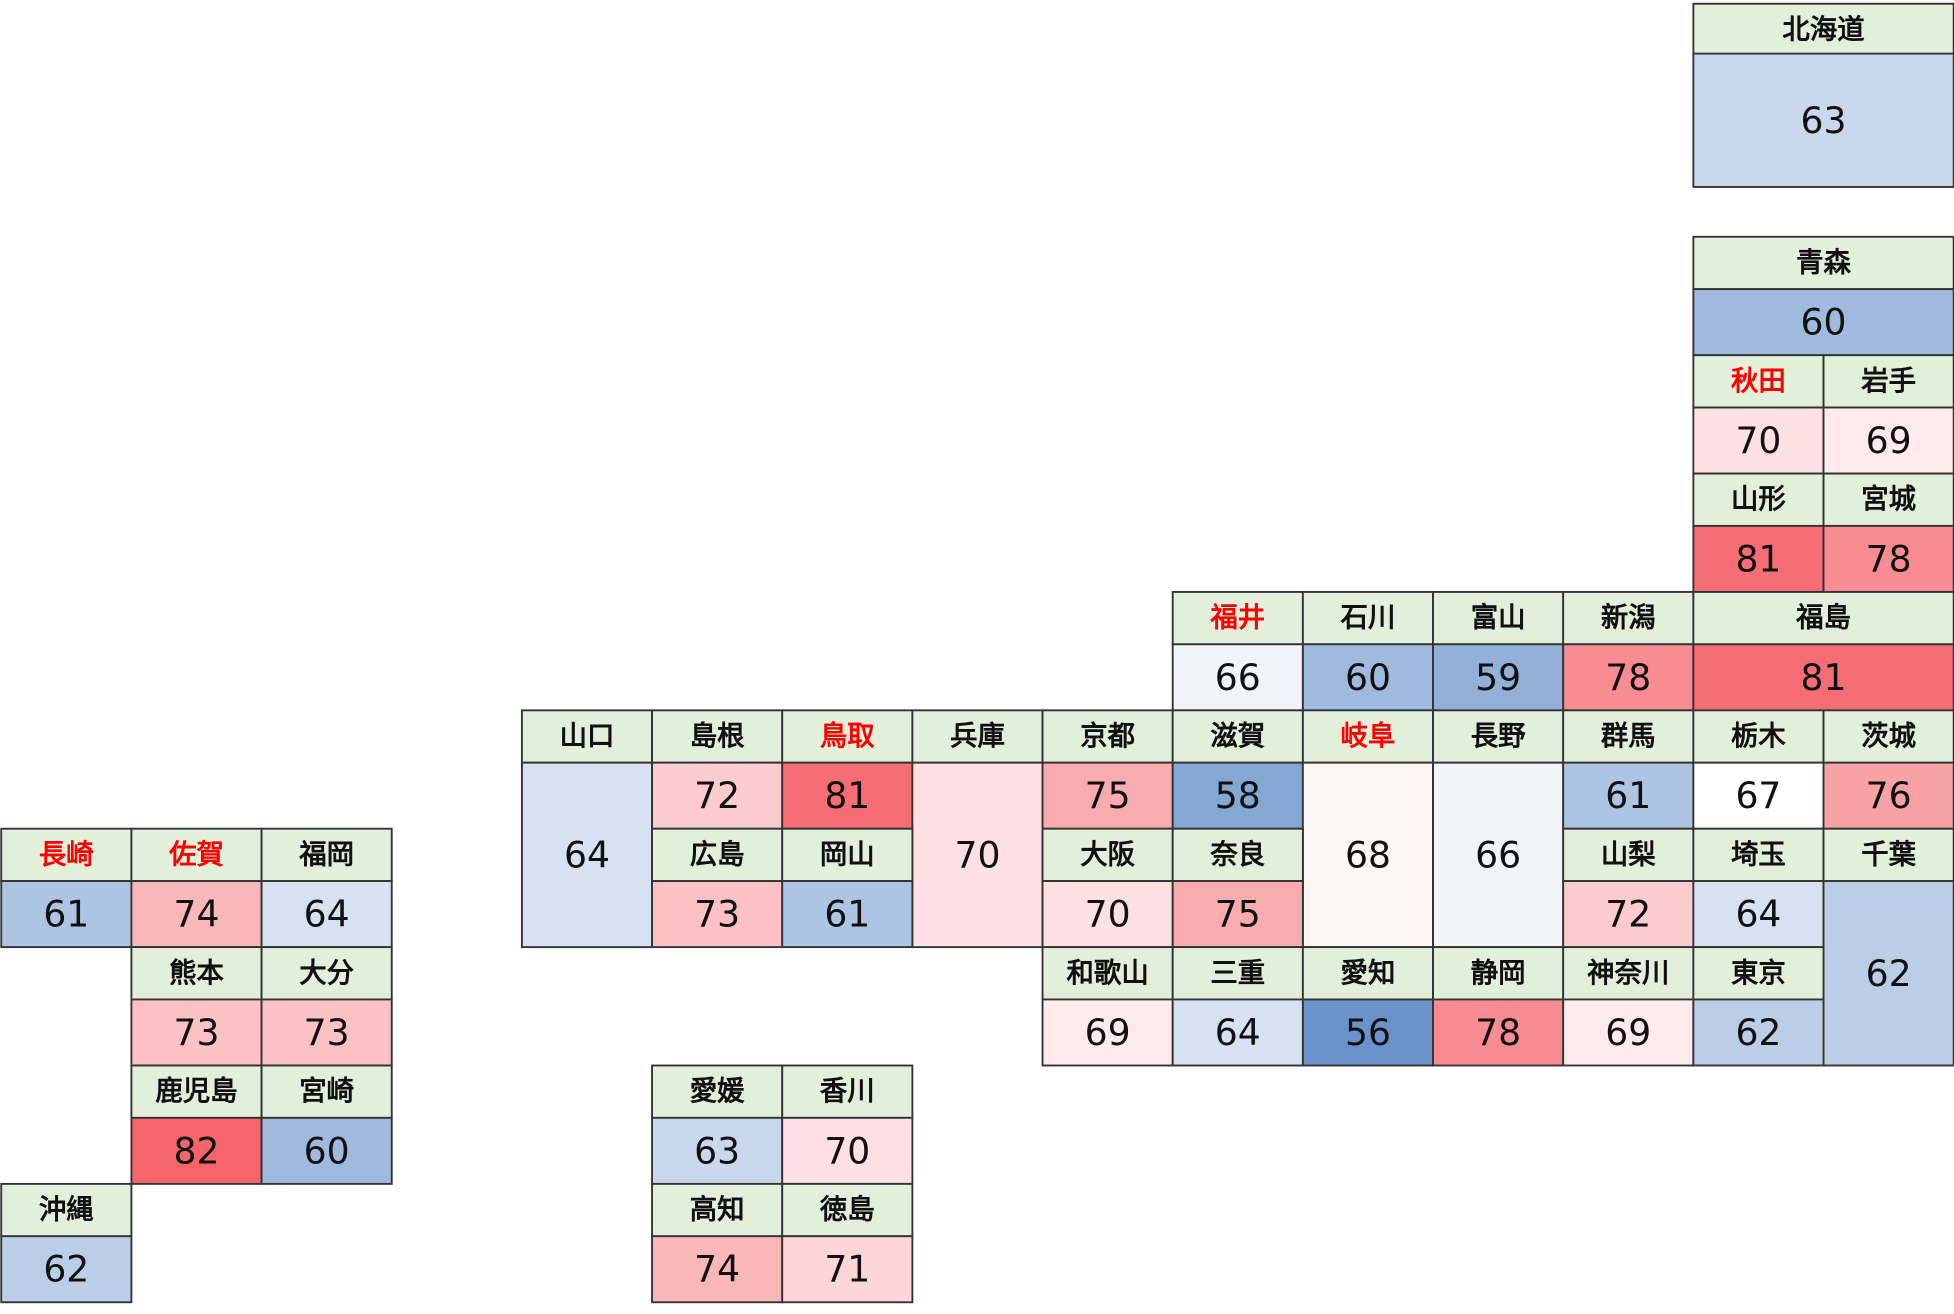 The image size is (1954, 1314). I want to click on value-label: 82, so click(197, 1150).